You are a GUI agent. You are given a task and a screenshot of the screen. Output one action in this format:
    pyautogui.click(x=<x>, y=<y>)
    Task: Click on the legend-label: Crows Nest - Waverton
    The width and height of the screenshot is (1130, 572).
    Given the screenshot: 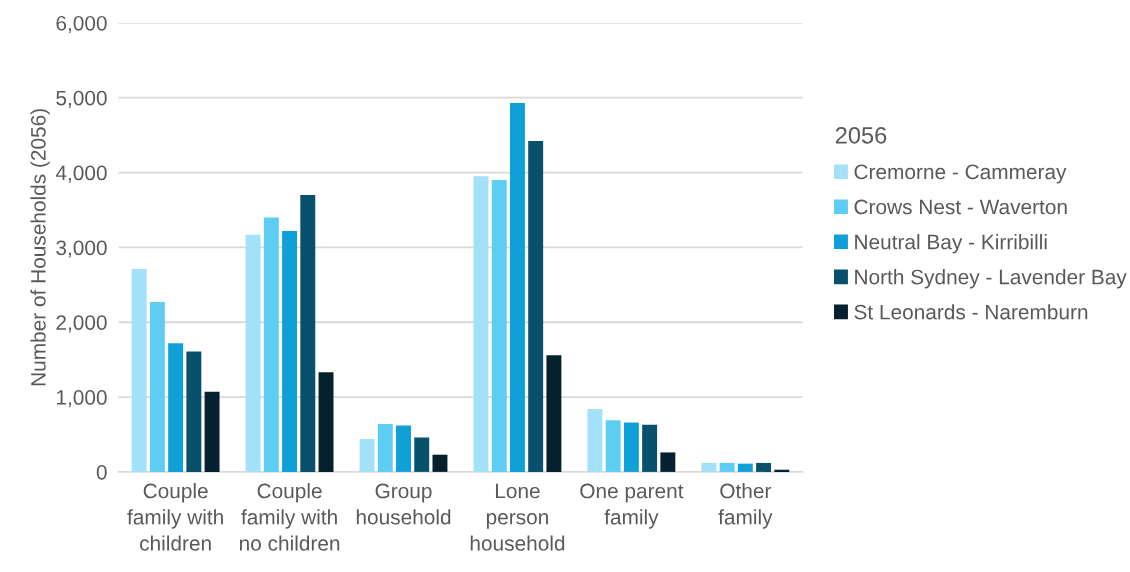 What is the action you would take?
    pyautogui.click(x=960, y=207)
    